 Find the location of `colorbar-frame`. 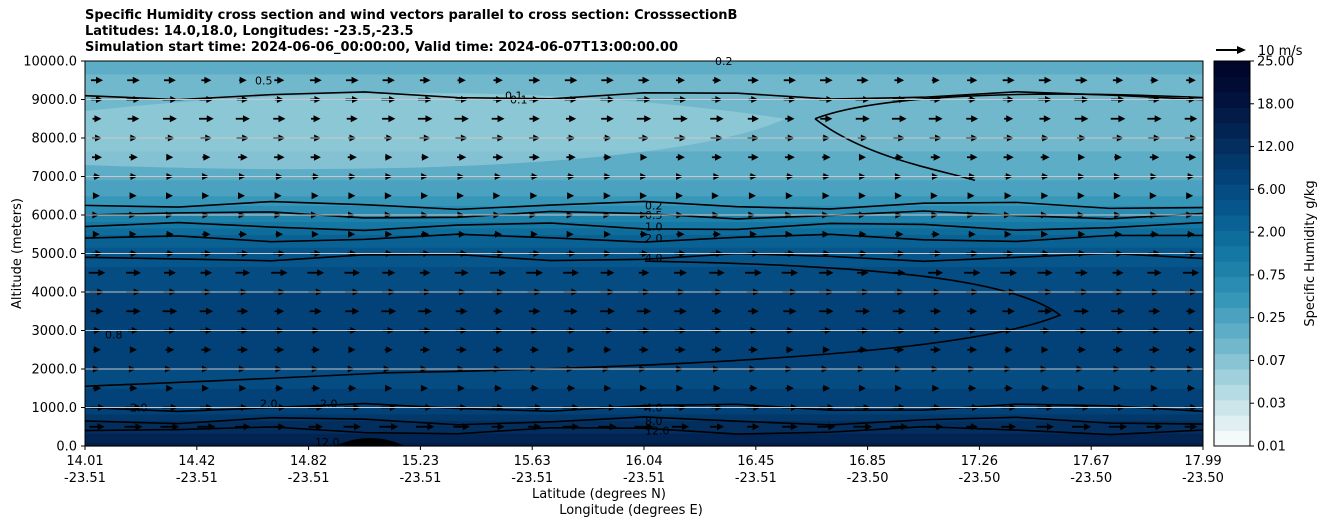

colorbar-frame is located at coordinates (1232, 253).